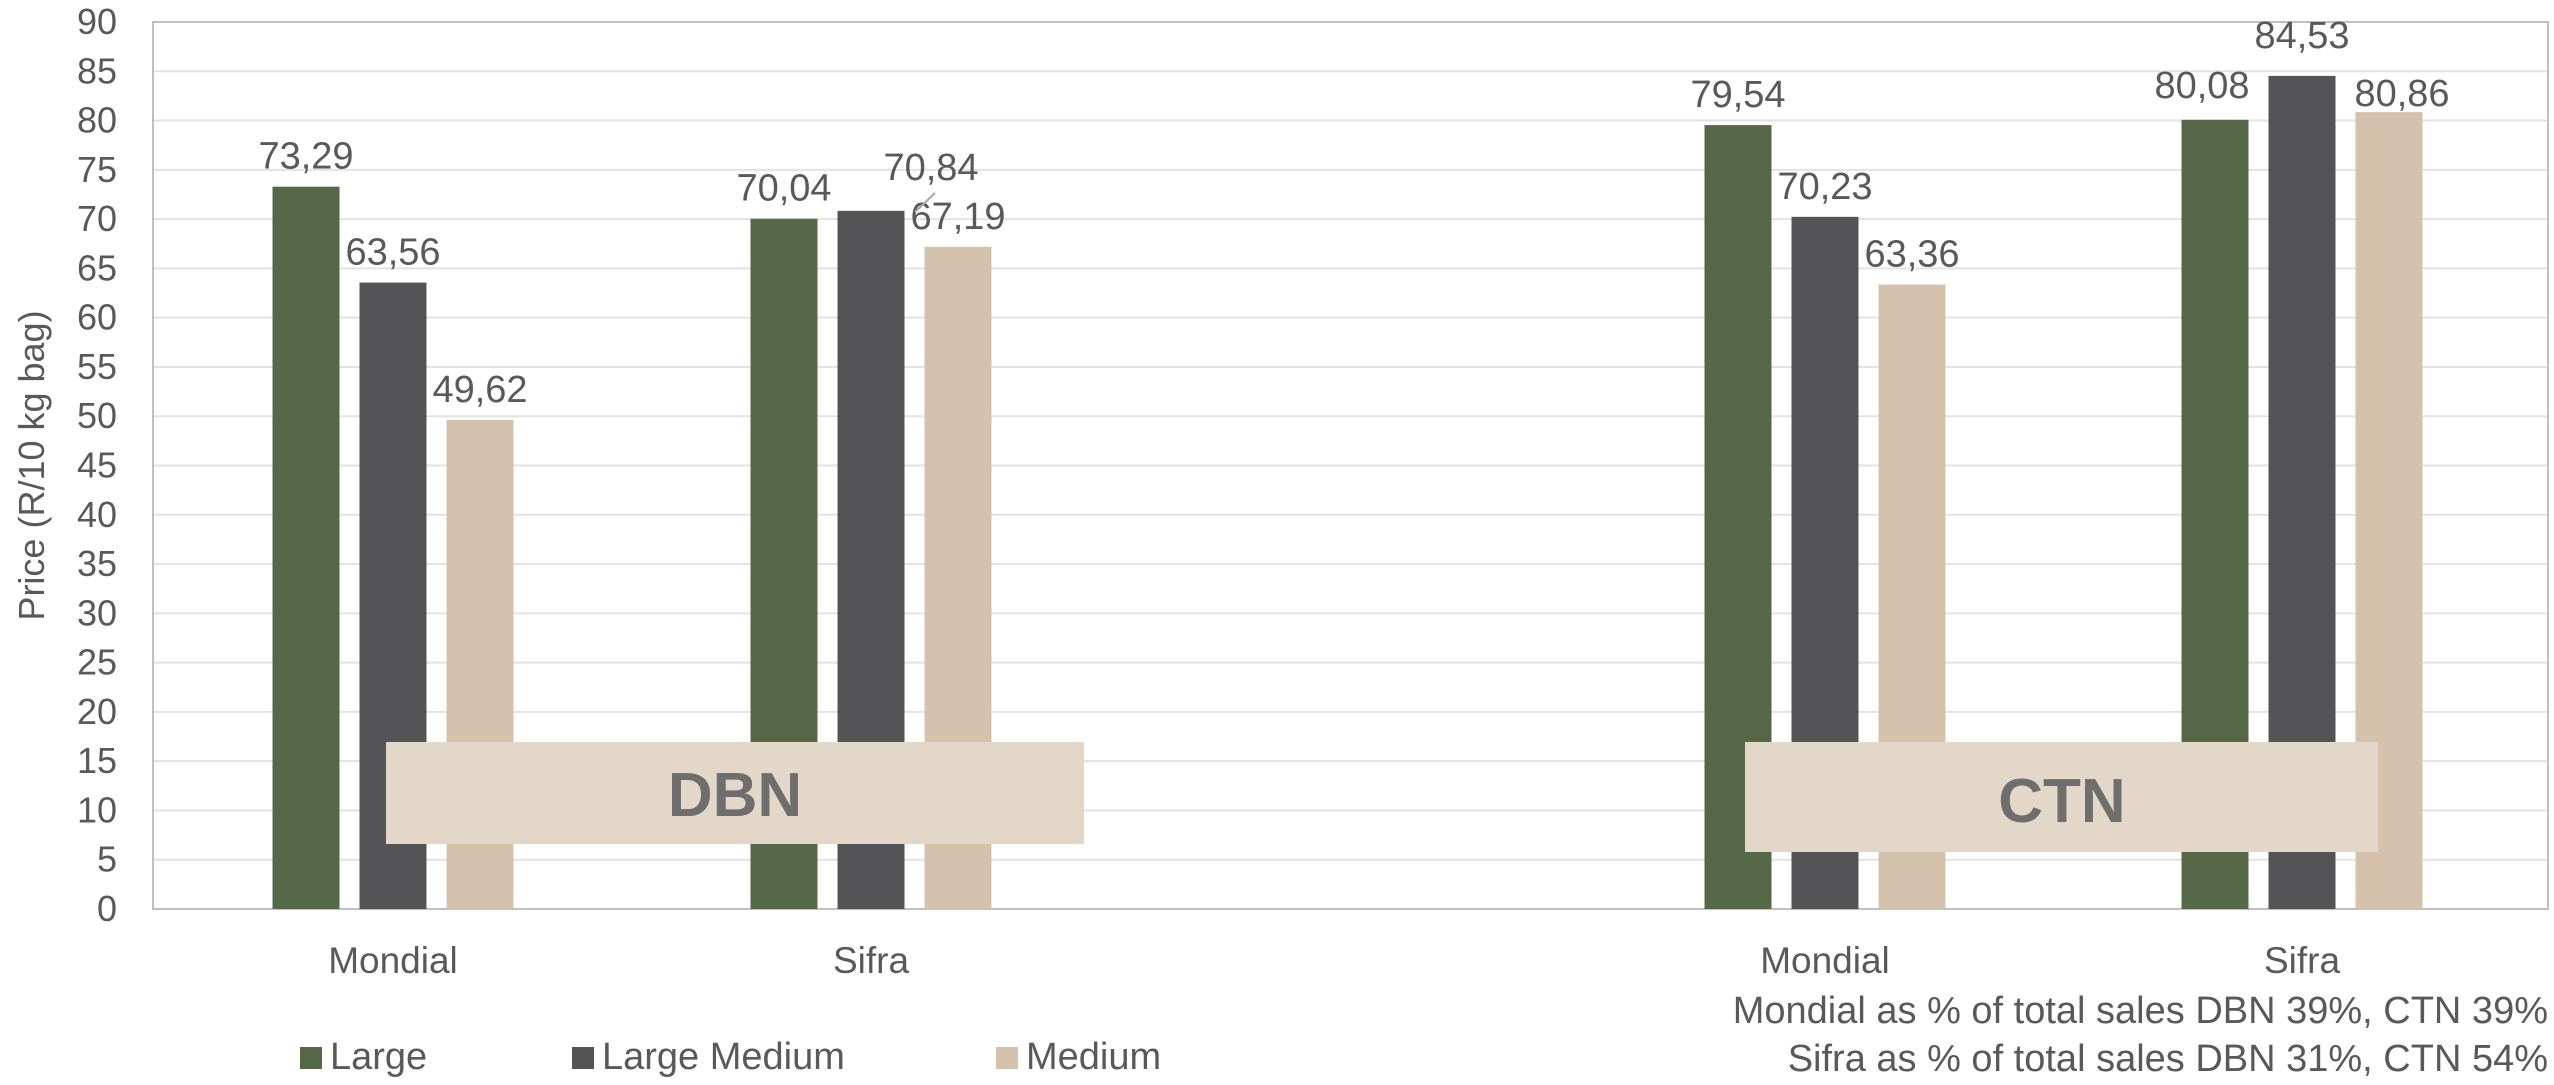 The width and height of the screenshot is (2554, 1085). I want to click on legend-item-medium: Medium, so click(1078, 1057).